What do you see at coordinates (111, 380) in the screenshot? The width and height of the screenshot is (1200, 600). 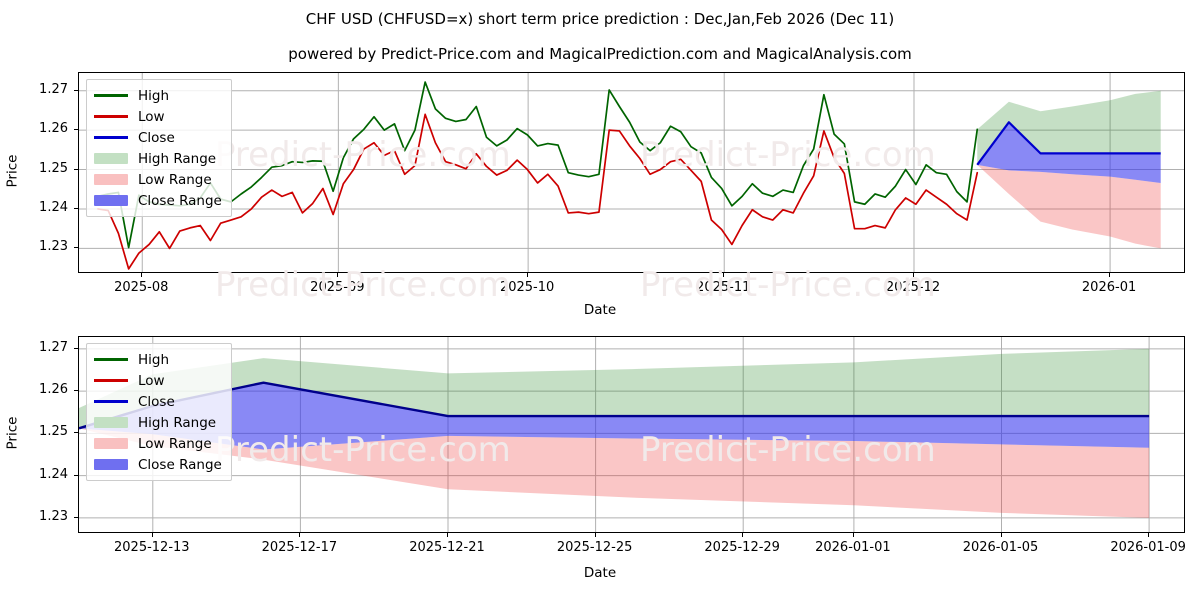 I see `bottom-chart-legend-swatch-low-icon` at bounding box center [111, 380].